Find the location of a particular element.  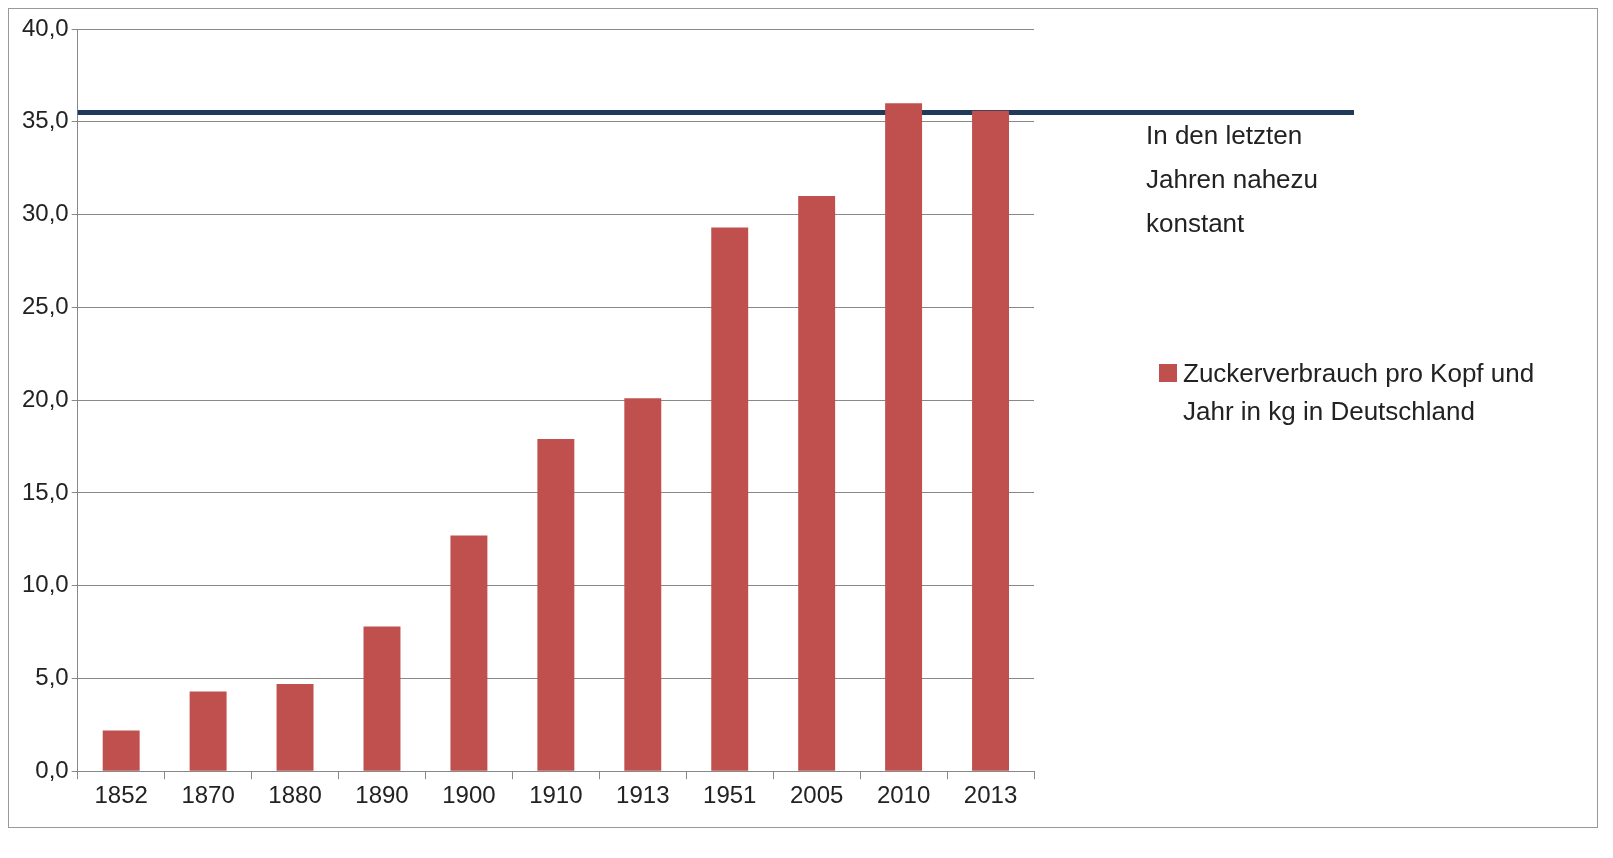

x-tick-label: 1910 is located at coordinates (556, 795).